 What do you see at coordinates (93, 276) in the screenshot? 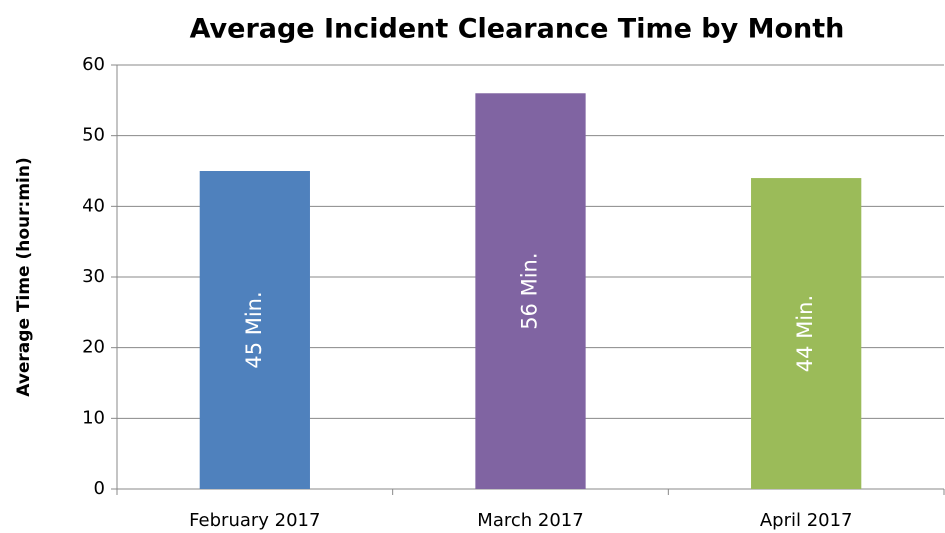
I see `y-tick-label: 30` at bounding box center [93, 276].